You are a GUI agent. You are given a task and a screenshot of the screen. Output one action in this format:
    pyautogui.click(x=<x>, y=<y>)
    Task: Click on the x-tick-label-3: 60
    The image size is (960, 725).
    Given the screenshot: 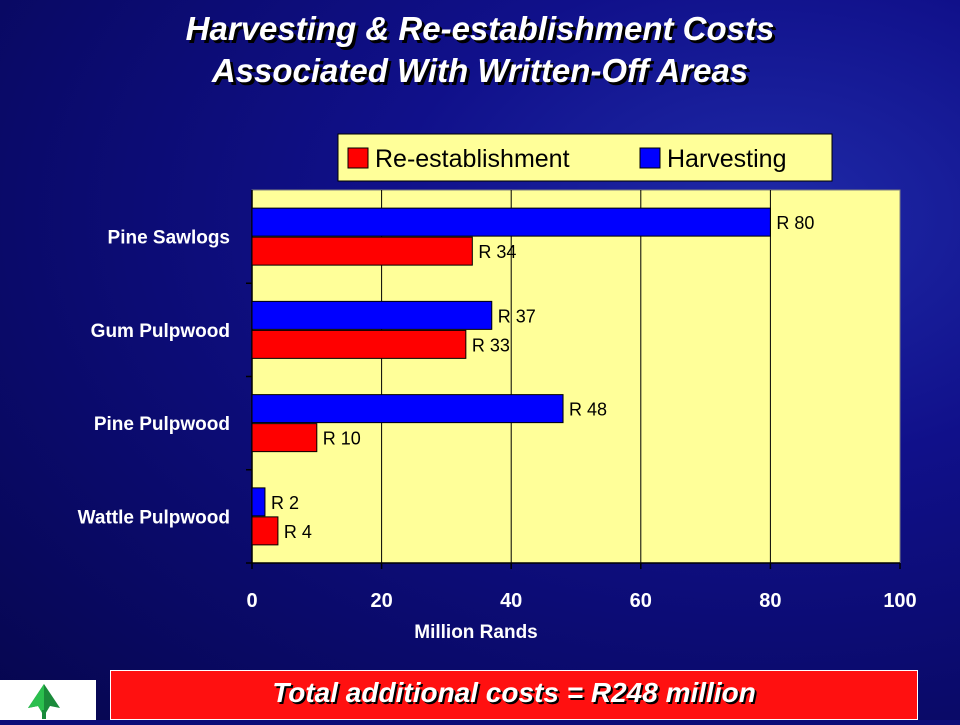 What is the action you would take?
    pyautogui.click(x=641, y=601)
    